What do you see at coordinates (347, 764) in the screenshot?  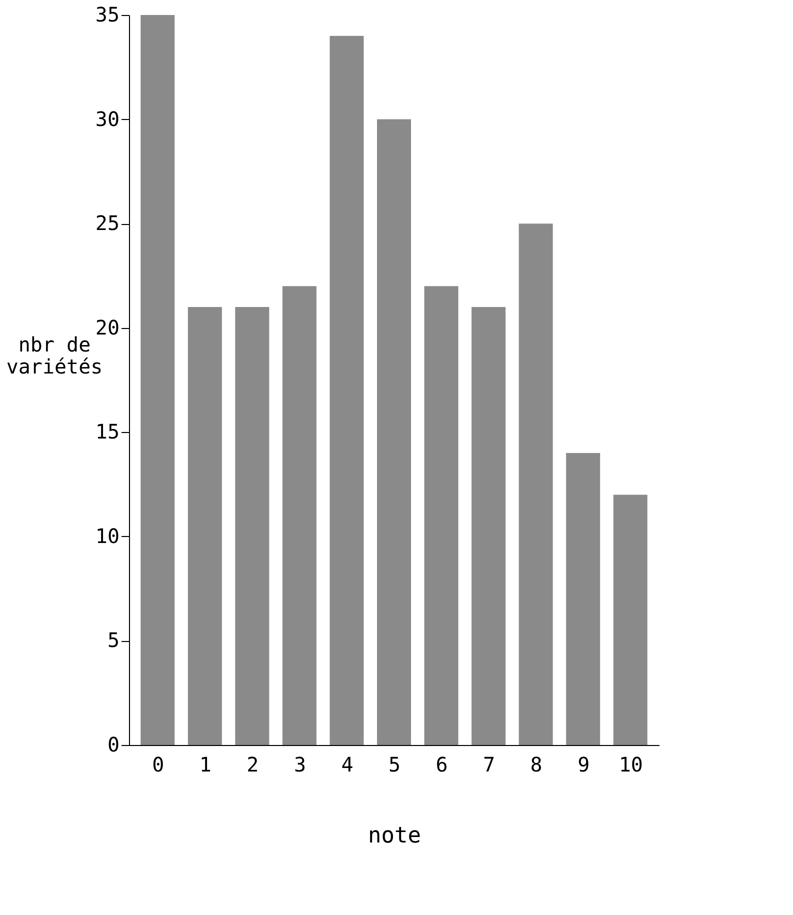 I see `x-tick-label: 4` at bounding box center [347, 764].